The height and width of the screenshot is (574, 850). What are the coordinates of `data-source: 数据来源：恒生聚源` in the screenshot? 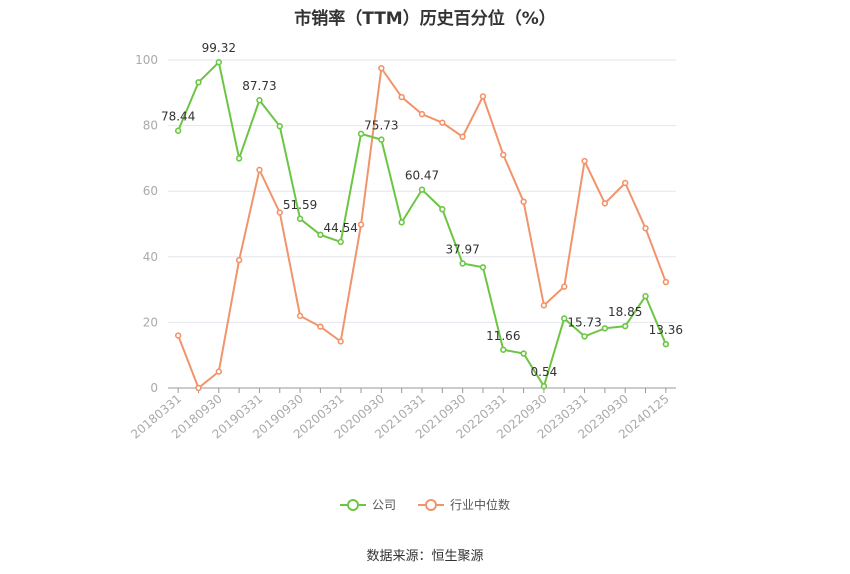 It's located at (425, 556).